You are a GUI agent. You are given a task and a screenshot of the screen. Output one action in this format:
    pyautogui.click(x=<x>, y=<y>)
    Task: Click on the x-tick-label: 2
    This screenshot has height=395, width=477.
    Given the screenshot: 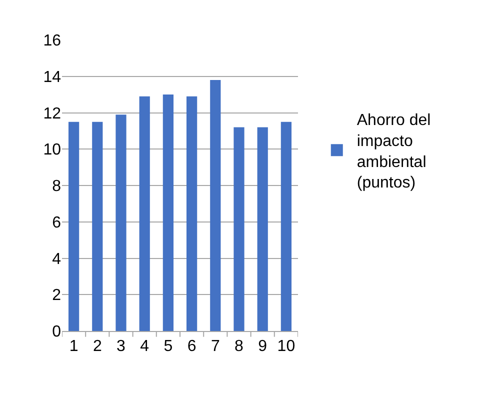 What is the action you would take?
    pyautogui.click(x=97, y=347)
    